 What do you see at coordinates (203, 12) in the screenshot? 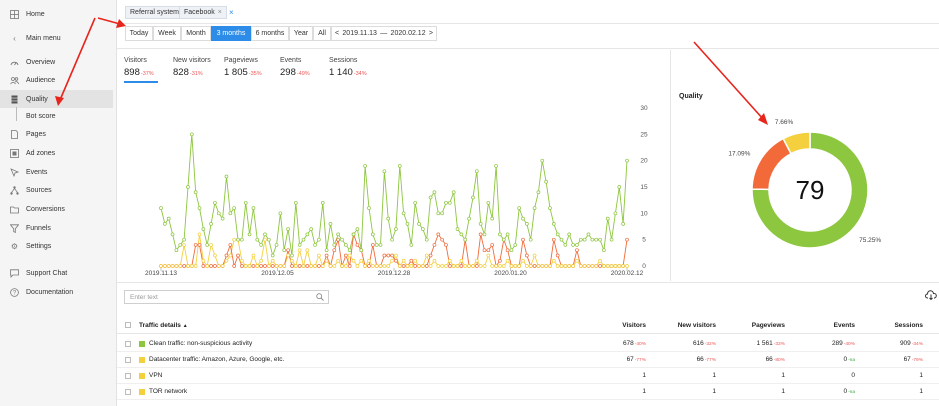
I see `filter-crumb-facebook: Facebook ×` at bounding box center [203, 12].